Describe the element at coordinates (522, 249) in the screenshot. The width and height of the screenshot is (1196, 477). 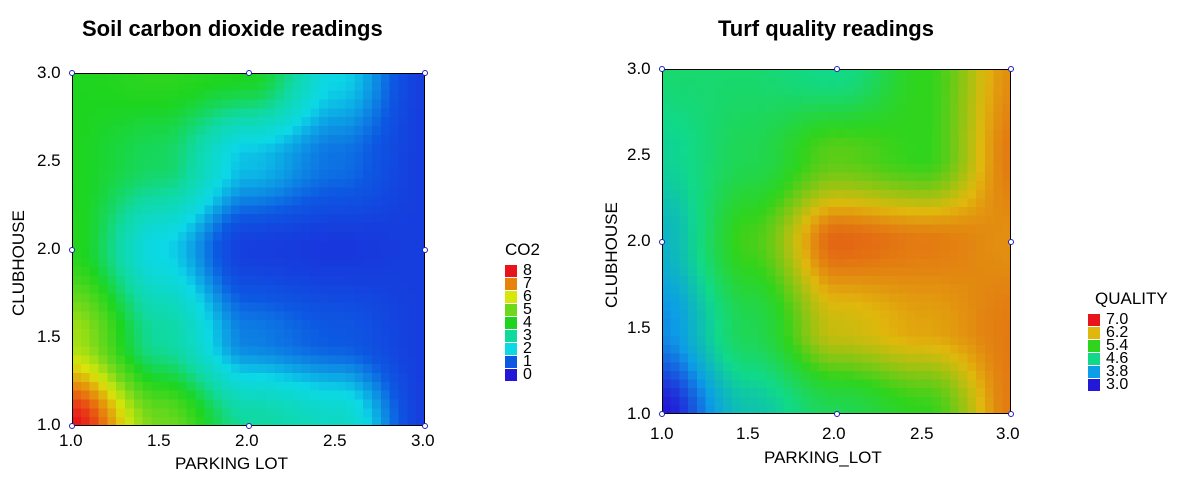
I see `legend-title: CO2` at that location.